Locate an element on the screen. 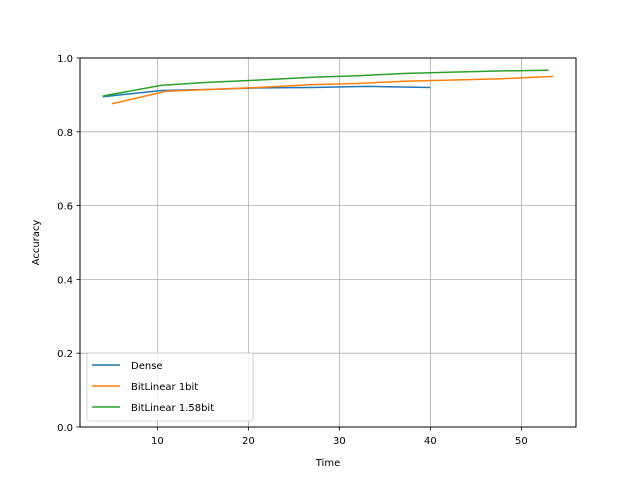  y-axis-ticks: 0.0 0.2 0.4 0.6 0.8 1.0 is located at coordinates (68, 244).